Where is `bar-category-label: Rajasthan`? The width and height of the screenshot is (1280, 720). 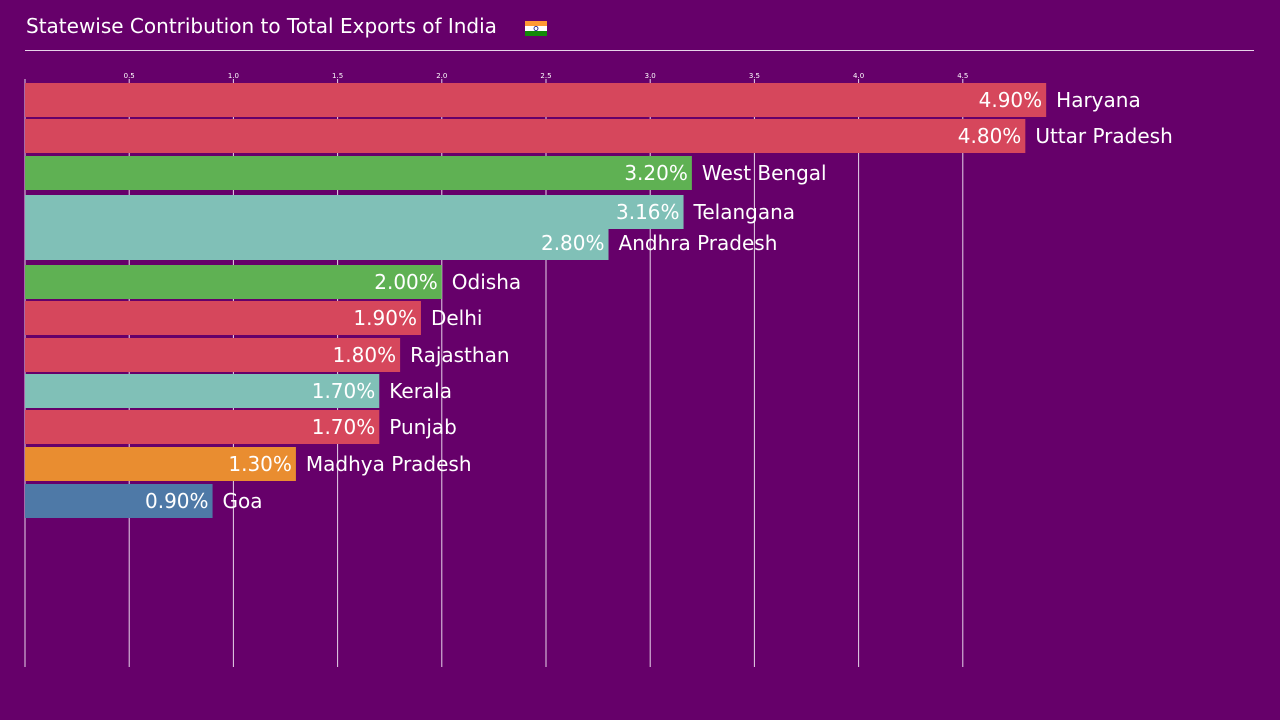 bar-category-label: Rajasthan is located at coordinates (459, 355).